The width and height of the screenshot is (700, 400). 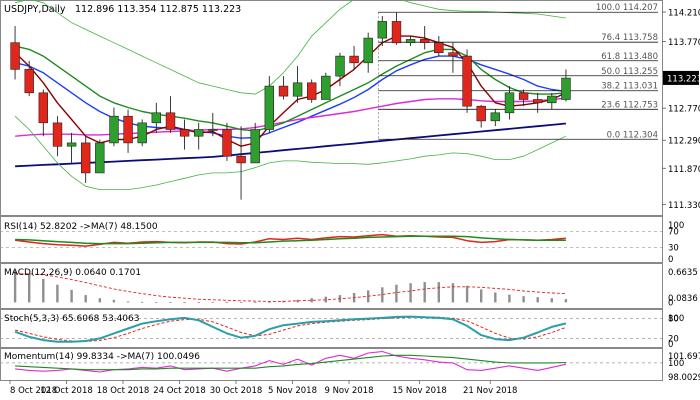 What do you see at coordinates (683, 79) in the screenshot?
I see `current-price-label: 113.223` at bounding box center [683, 79].